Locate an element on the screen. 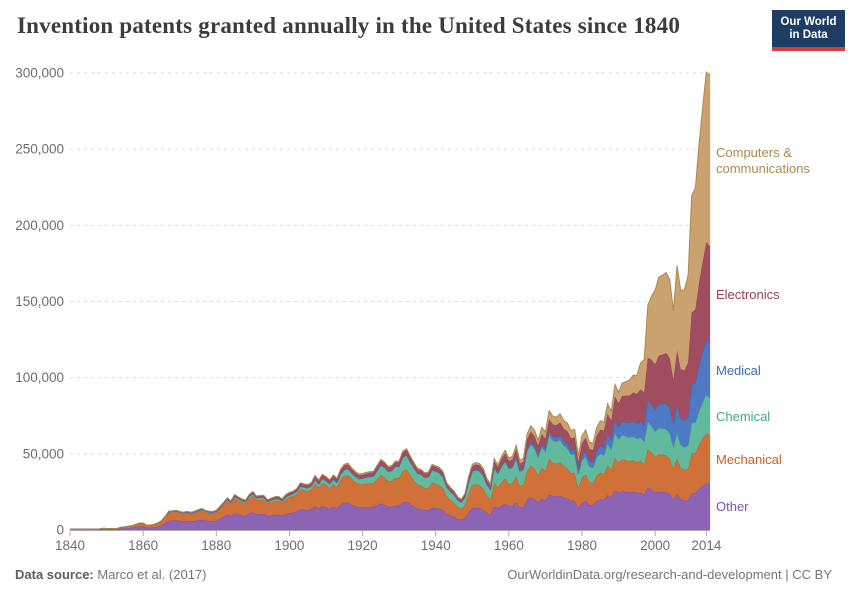  x-tick-label: 1900 is located at coordinates (289, 545).